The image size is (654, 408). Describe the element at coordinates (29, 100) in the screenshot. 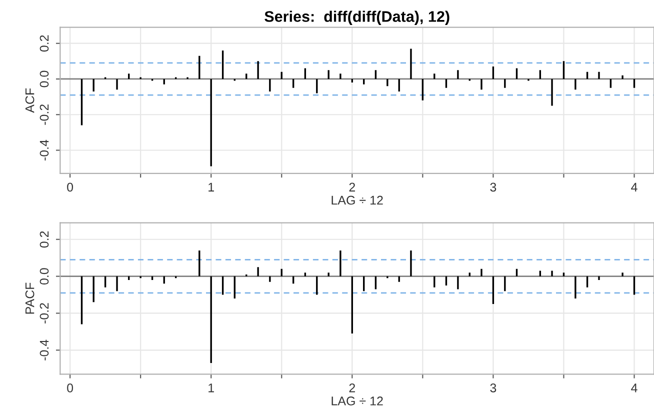

I see `y-axis-title: ACF` at that location.